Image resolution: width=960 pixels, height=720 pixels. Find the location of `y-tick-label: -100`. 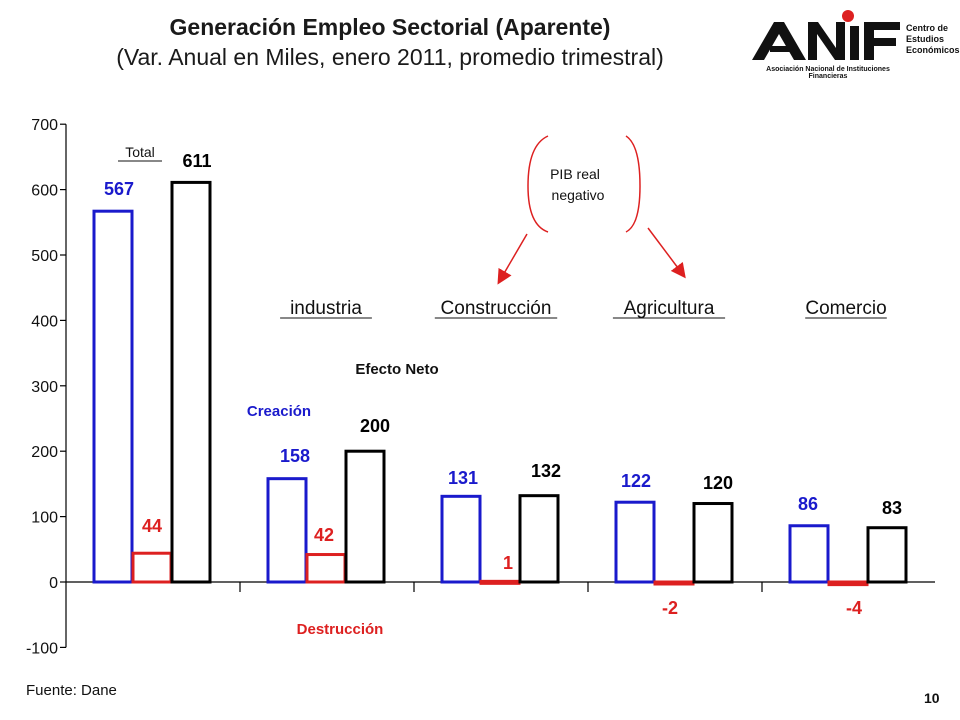

y-tick-label: -100 is located at coordinates (42, 648).